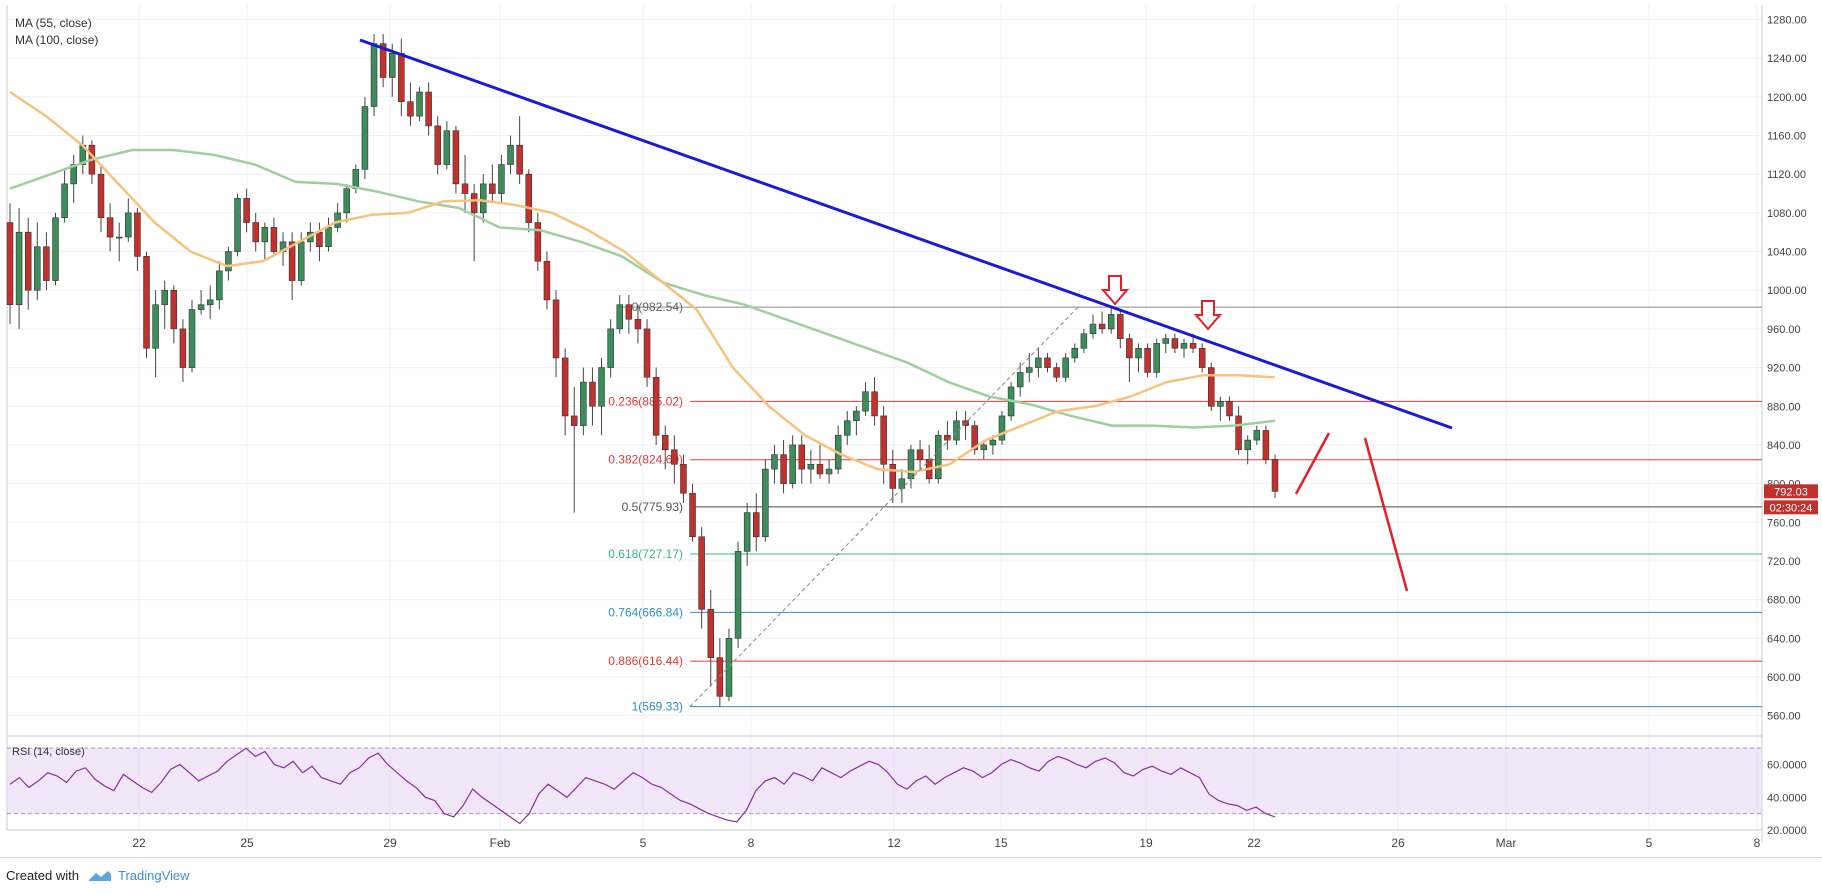 The width and height of the screenshot is (1822, 893). Describe the element at coordinates (1787, 766) in the screenshot. I see `rsi-tick-label: 60.0000` at that location.